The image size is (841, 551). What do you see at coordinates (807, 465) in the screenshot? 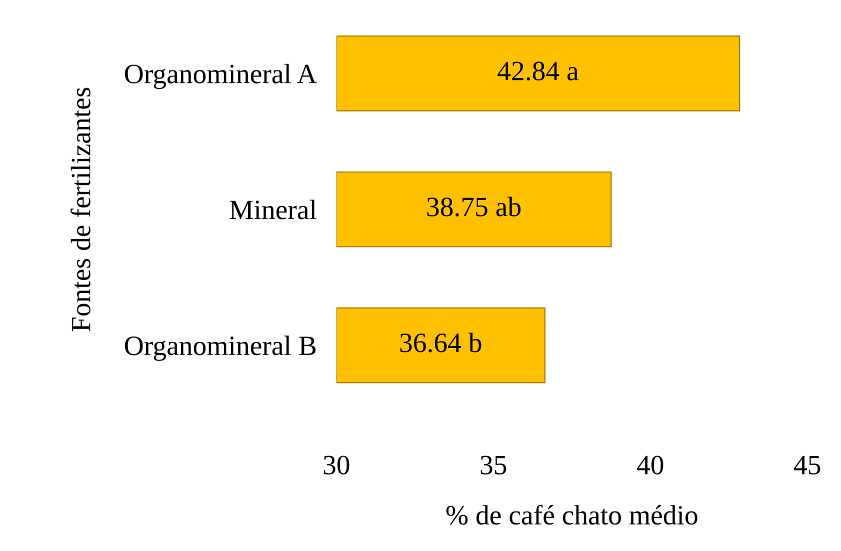
I see `x-tick-label: 45` at bounding box center [807, 465].